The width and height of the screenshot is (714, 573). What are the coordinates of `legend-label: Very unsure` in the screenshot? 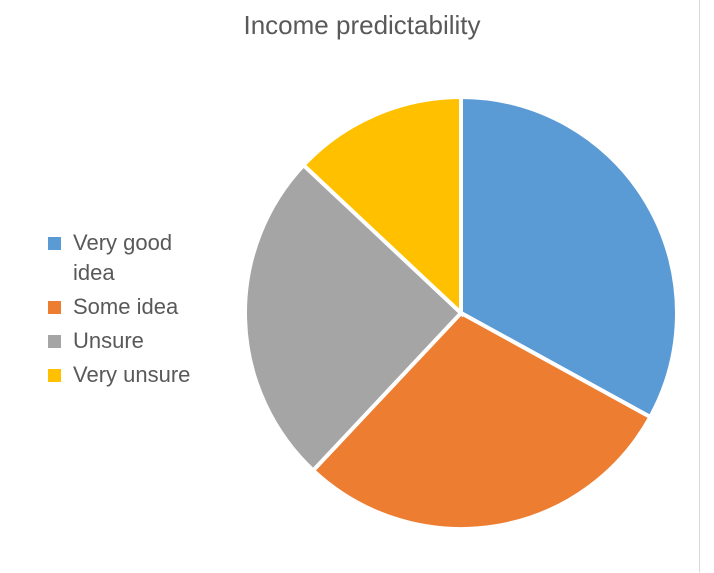 It's located at (132, 374).